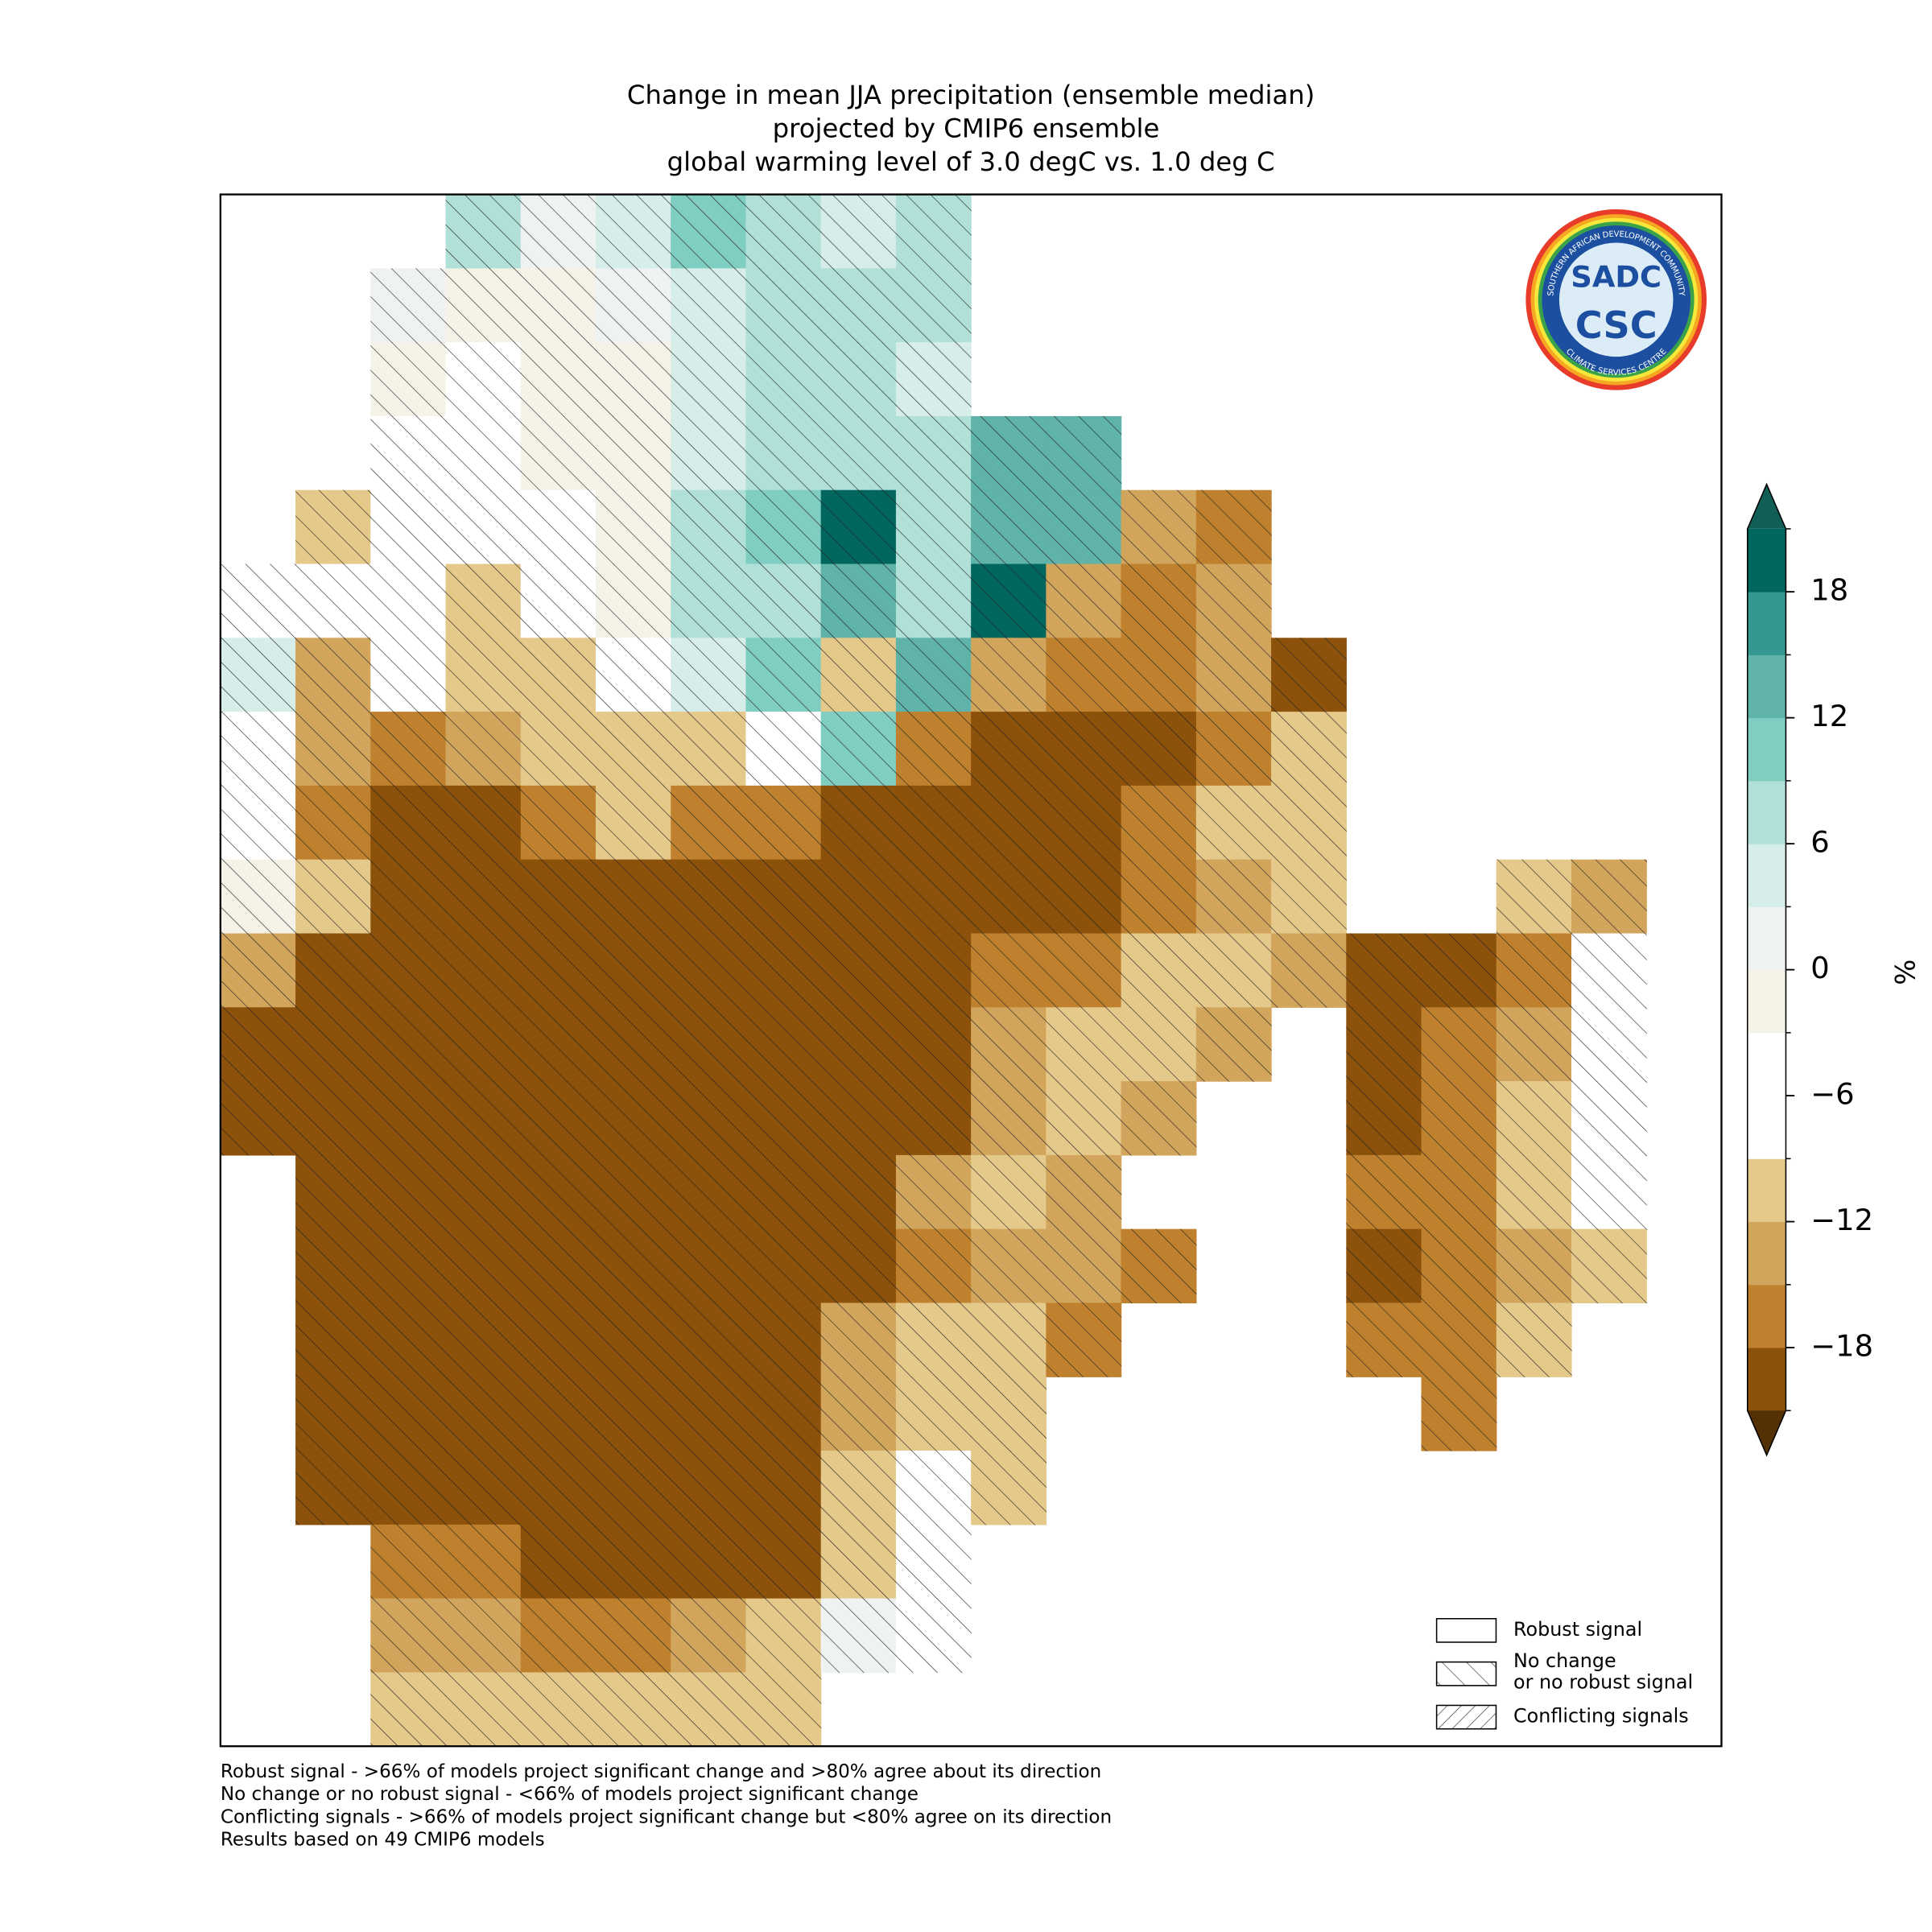 The height and width of the screenshot is (1932, 1932). I want to click on colorbar-tick-label: 12, so click(1829, 716).